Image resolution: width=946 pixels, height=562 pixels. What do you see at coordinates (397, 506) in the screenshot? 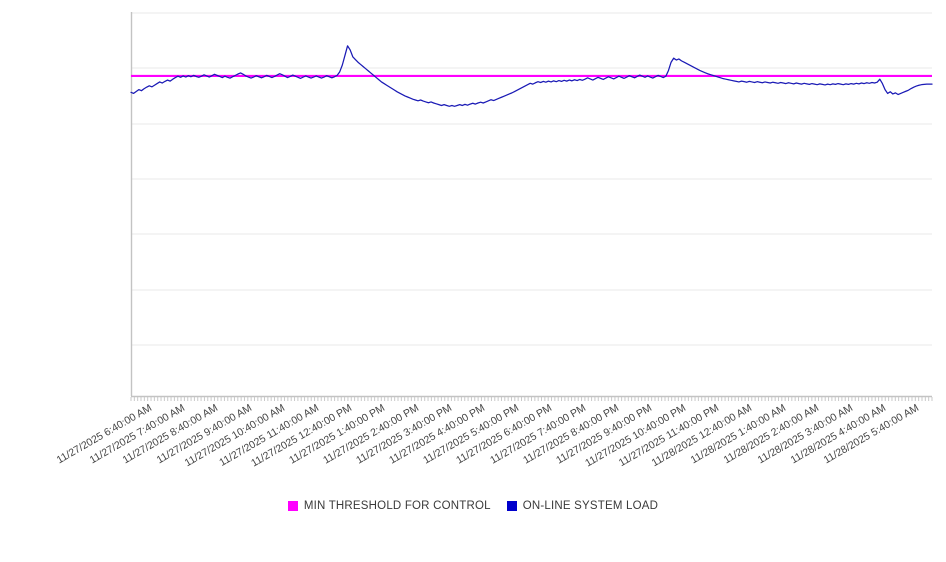
I see `legend-label-min-threshold: MIN THRESHOLD FOR CONTROL` at bounding box center [397, 506].